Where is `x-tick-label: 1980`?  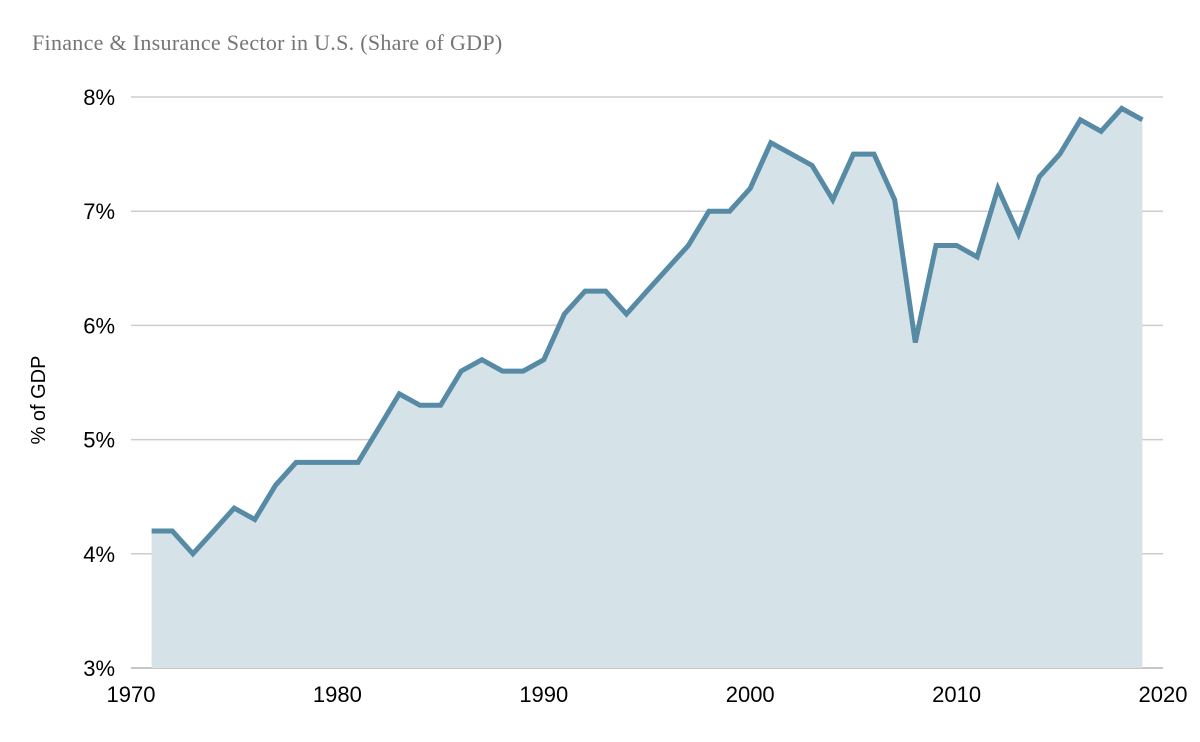
x-tick-label: 1980 is located at coordinates (337, 694).